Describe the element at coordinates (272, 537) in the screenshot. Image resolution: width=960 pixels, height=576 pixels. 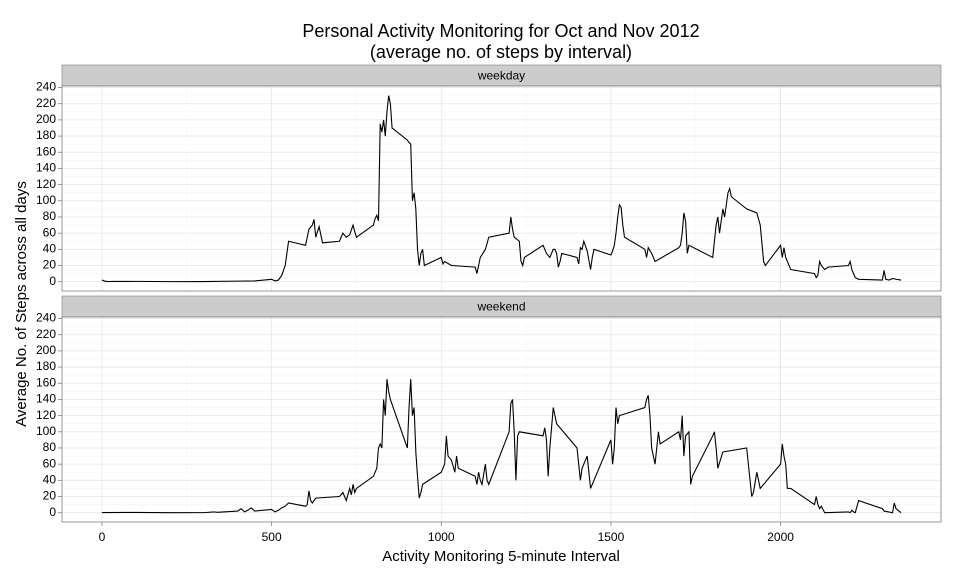
I see `x-tick-label: 500` at that location.